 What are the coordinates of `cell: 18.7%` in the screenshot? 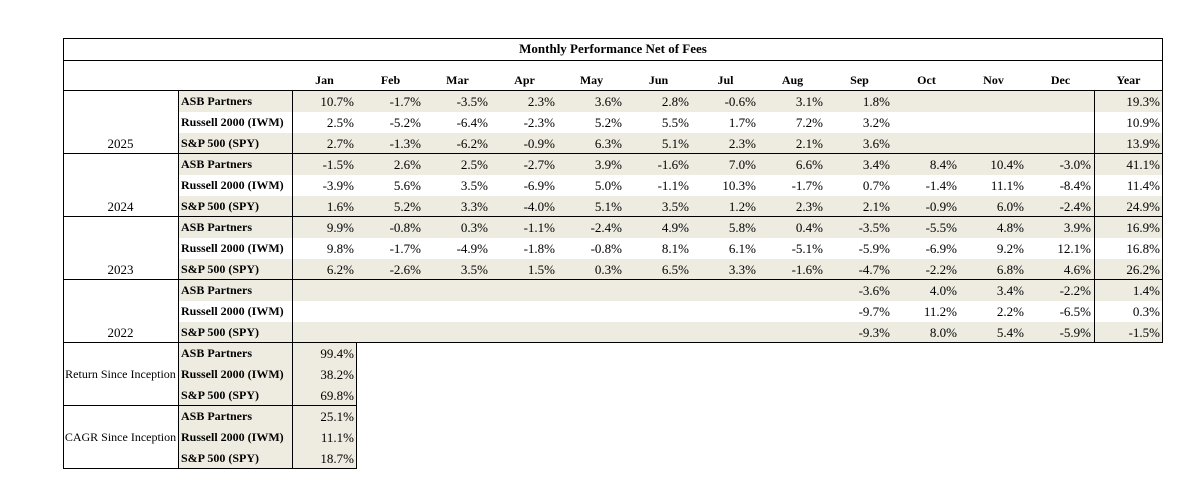 It's located at (324, 458).